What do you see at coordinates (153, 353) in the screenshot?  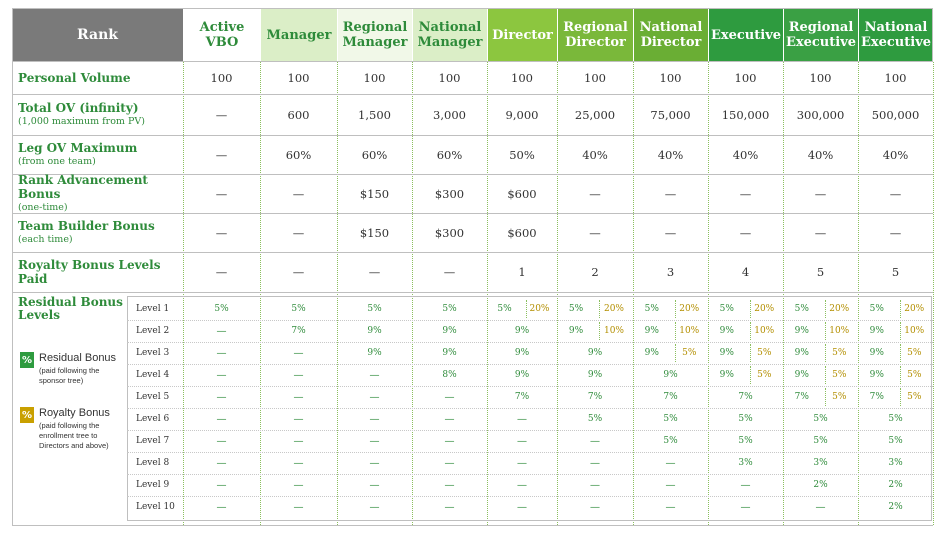 I see `level-label: Level 3` at bounding box center [153, 353].